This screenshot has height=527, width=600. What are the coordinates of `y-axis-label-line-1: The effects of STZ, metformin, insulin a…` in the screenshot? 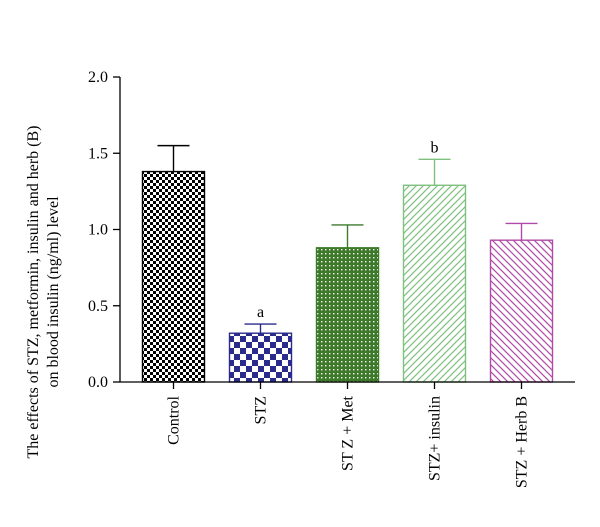 It's located at (33, 292).